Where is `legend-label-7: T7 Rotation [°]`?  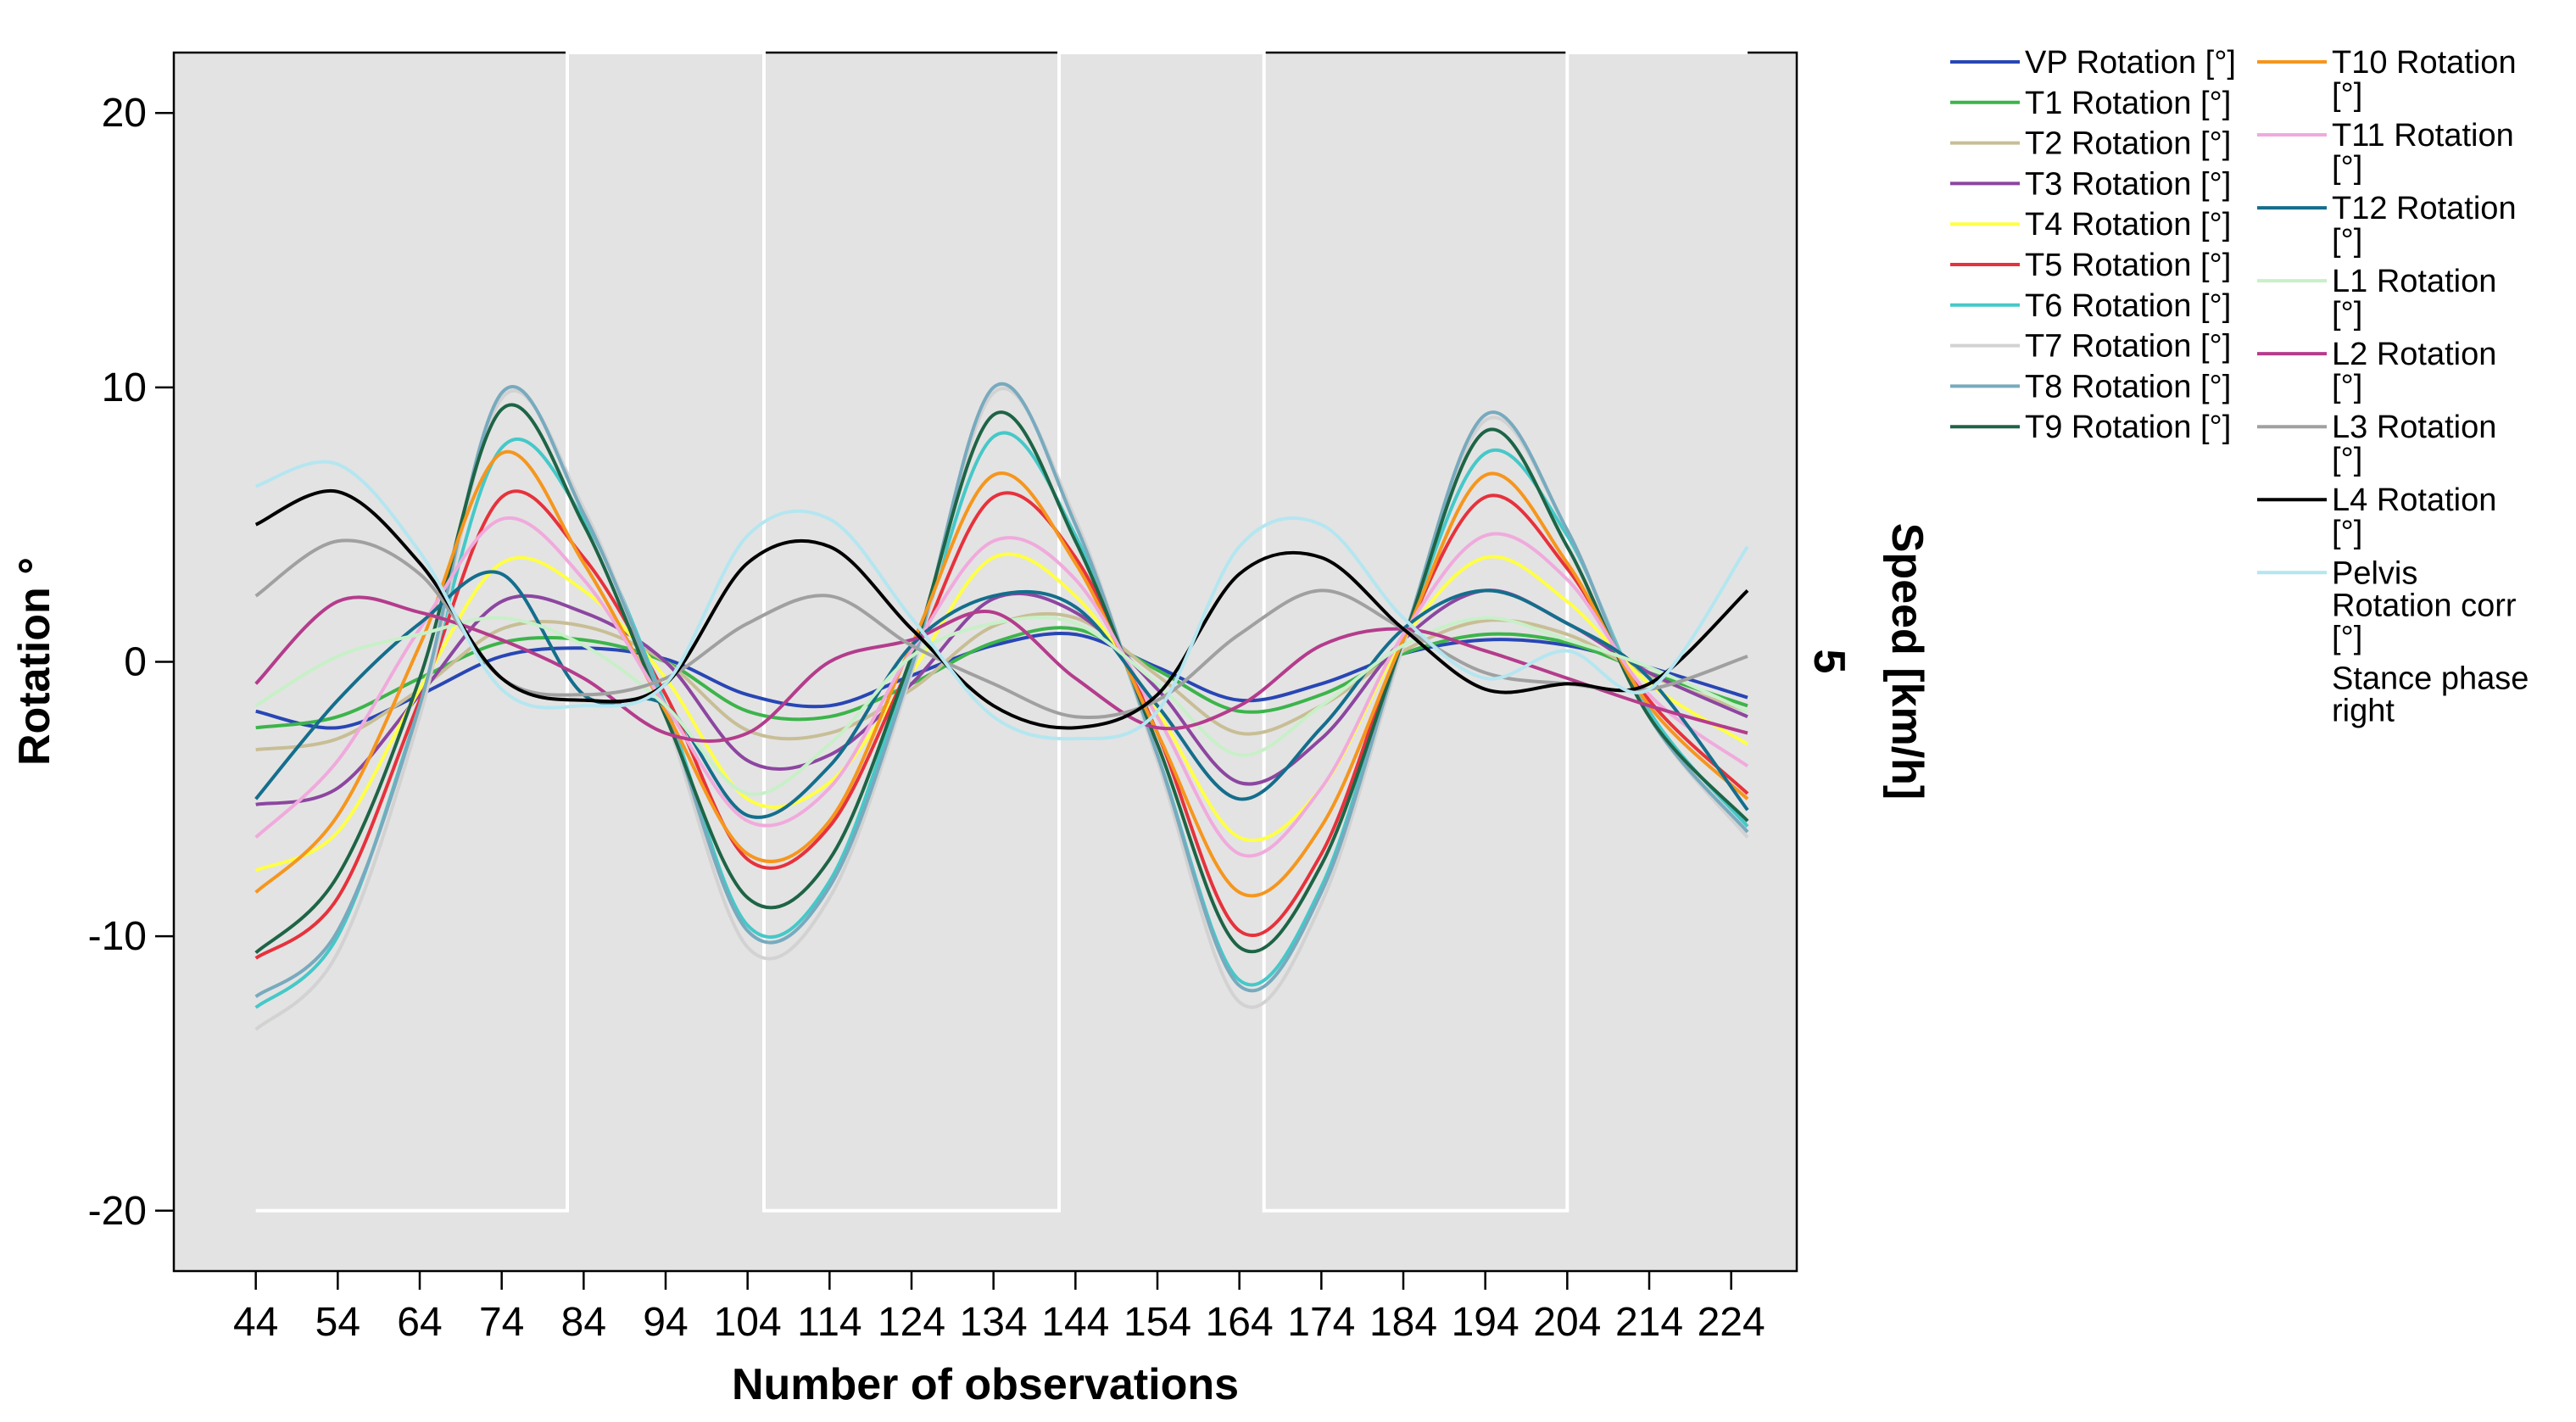 legend-label-7: T7 Rotation [°] is located at coordinates (2128, 347).